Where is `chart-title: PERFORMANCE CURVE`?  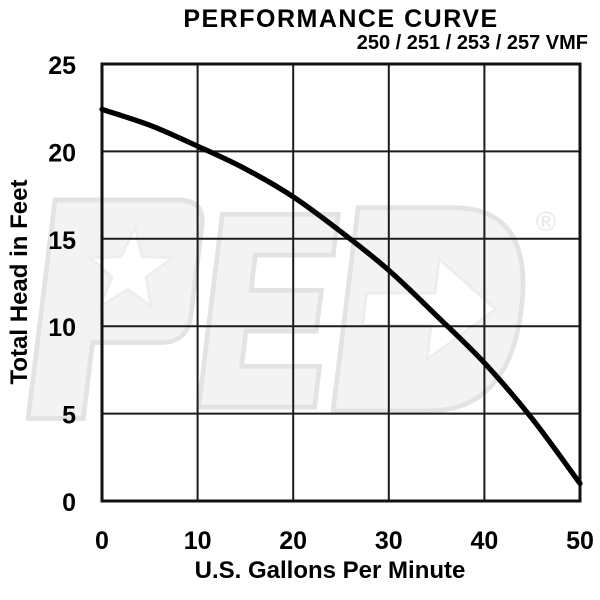 chart-title: PERFORMANCE CURVE is located at coordinates (341, 19).